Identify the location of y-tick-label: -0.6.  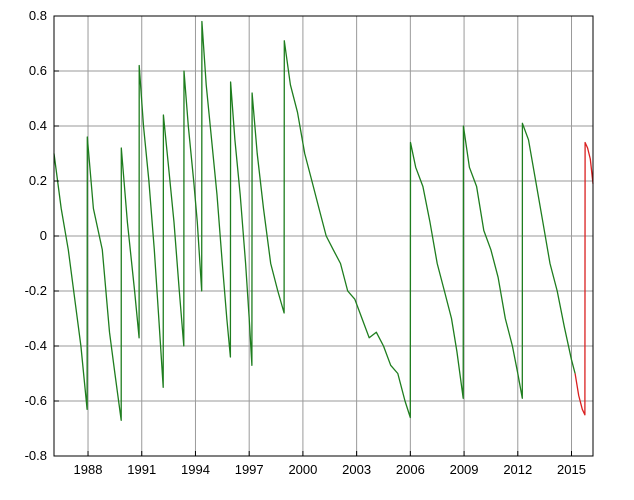
(36, 400).